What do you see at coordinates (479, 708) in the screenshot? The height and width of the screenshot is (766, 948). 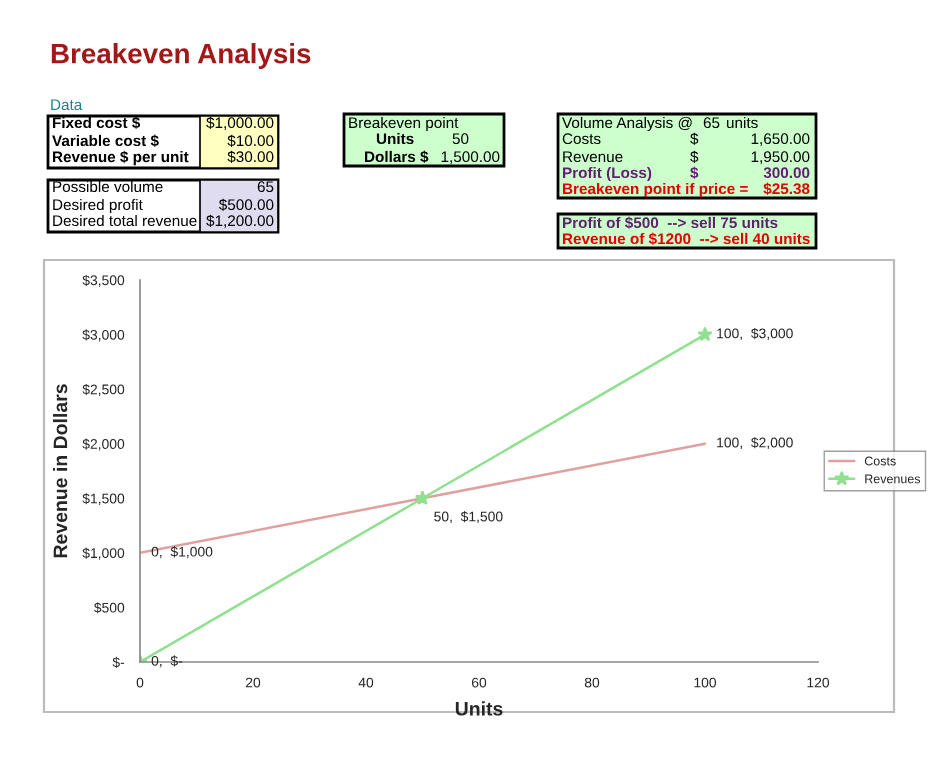 I see `x-axis-title: Units` at bounding box center [479, 708].